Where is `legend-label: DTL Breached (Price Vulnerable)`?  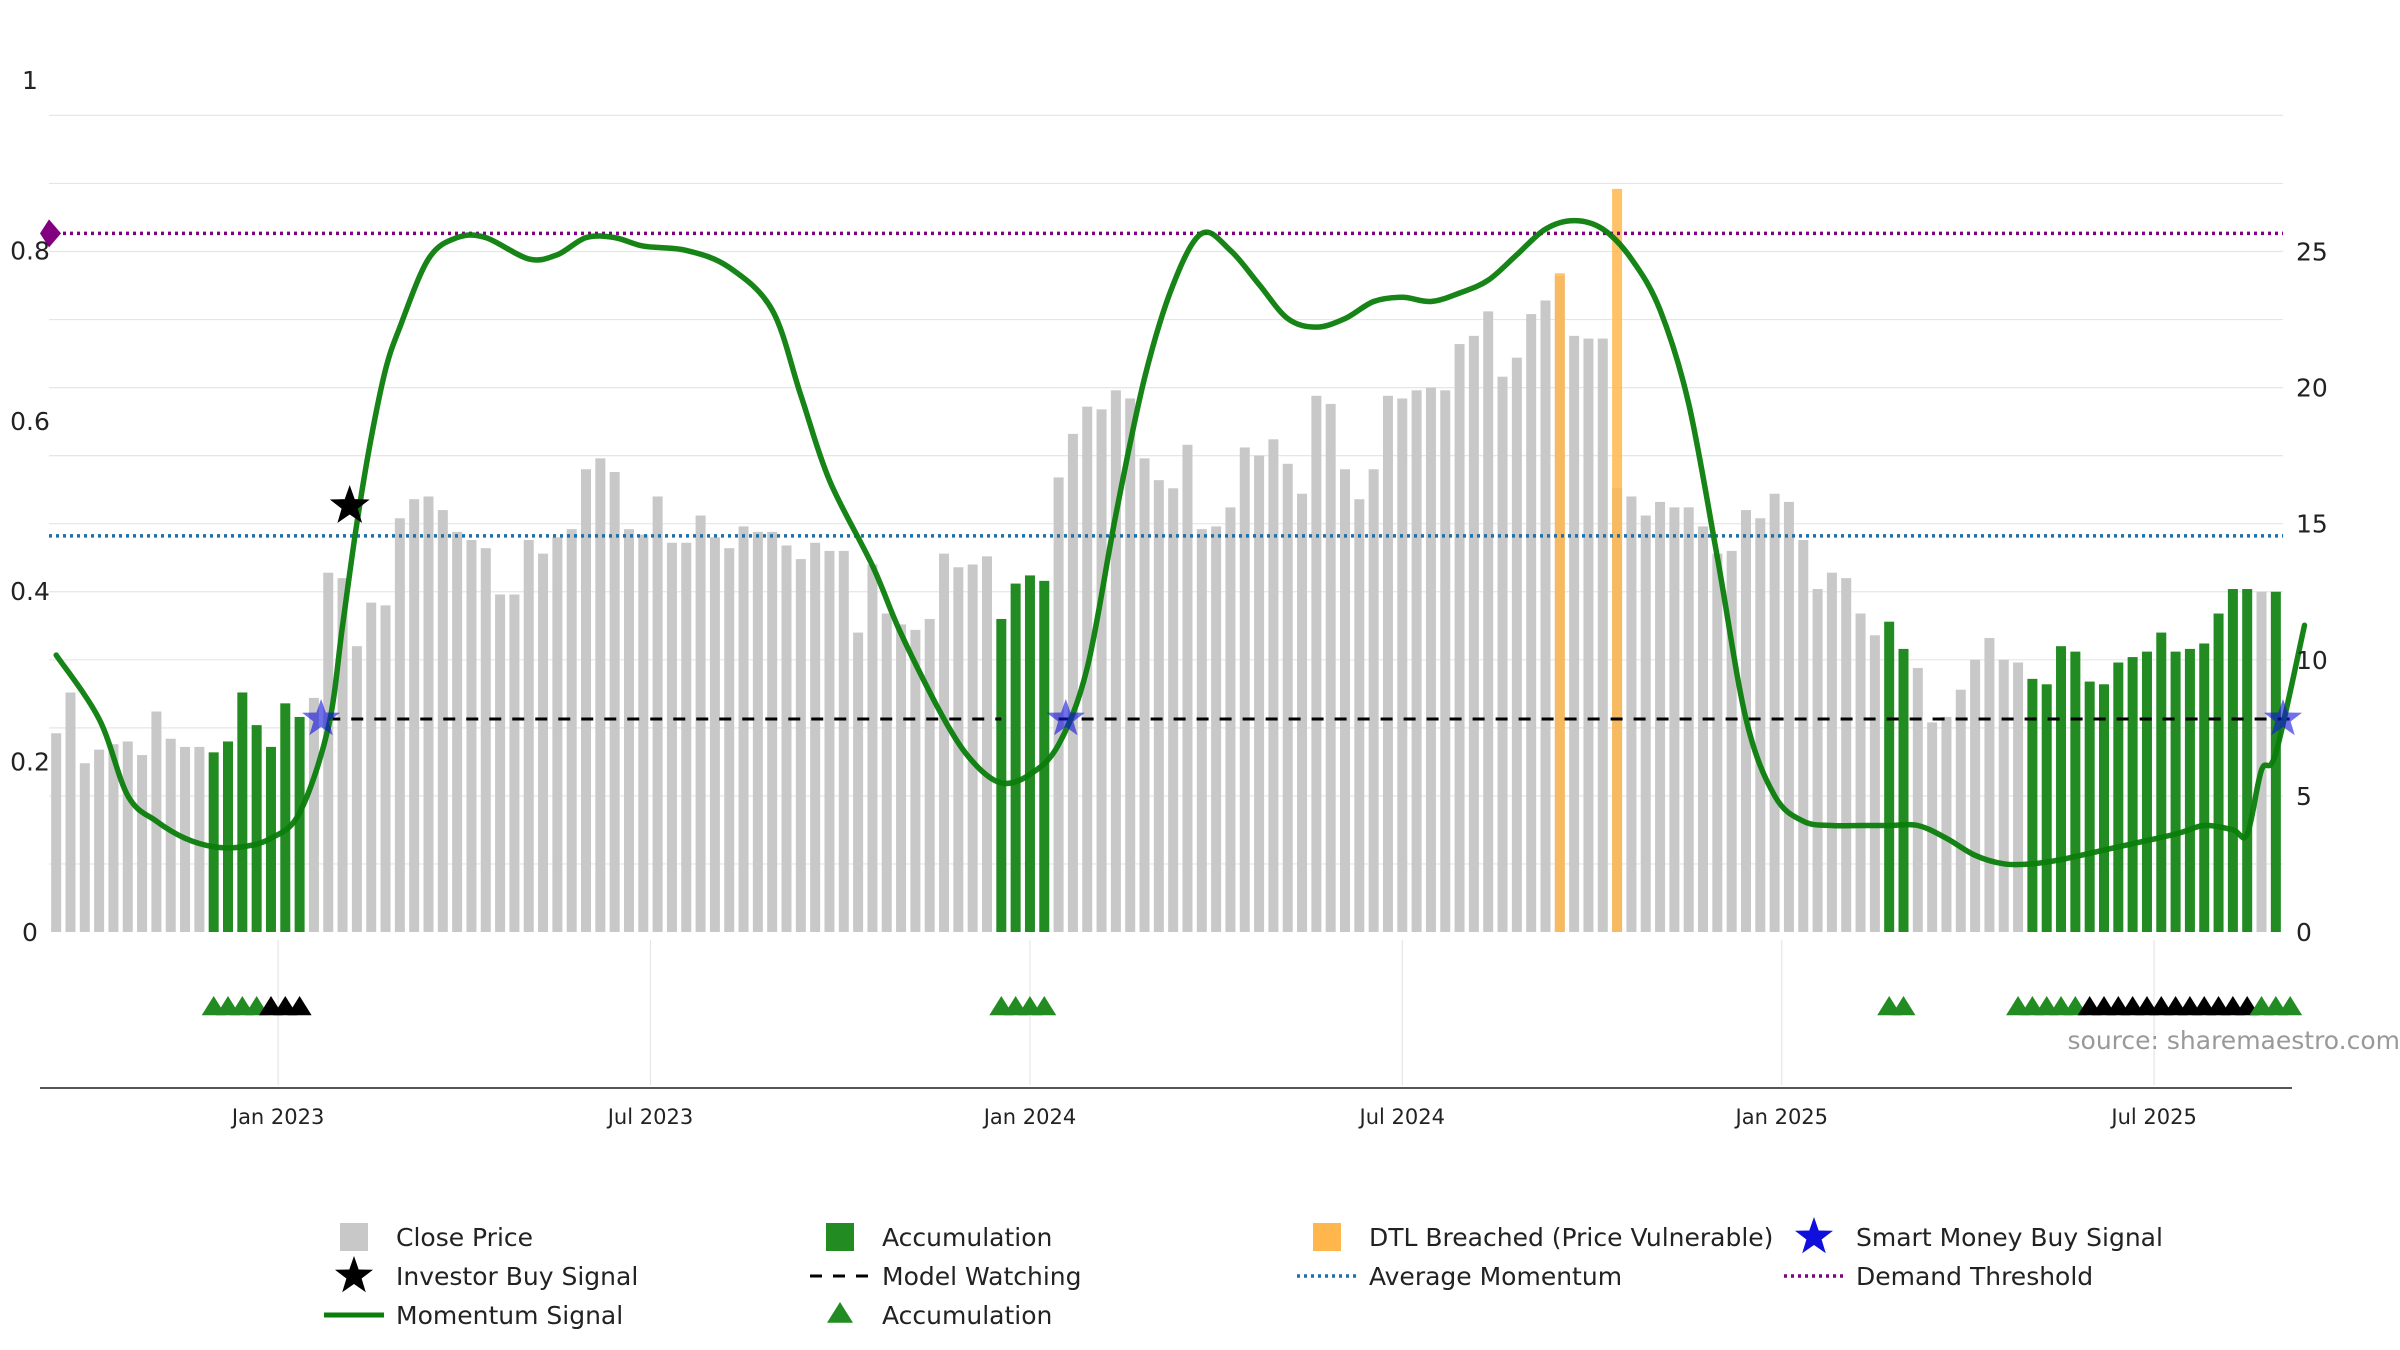
legend-label: DTL Breached (Price Vulnerable) is located at coordinates (1571, 1237).